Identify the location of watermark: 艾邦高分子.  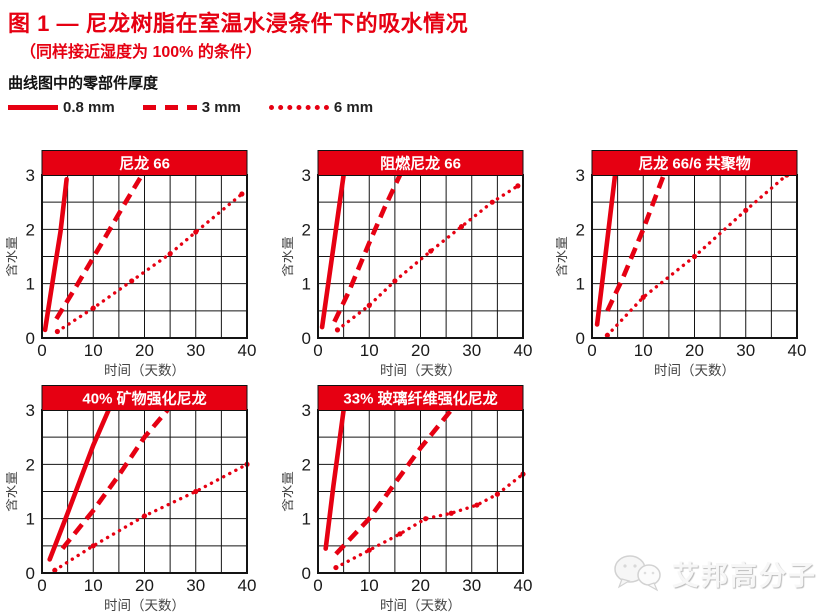
(714, 573).